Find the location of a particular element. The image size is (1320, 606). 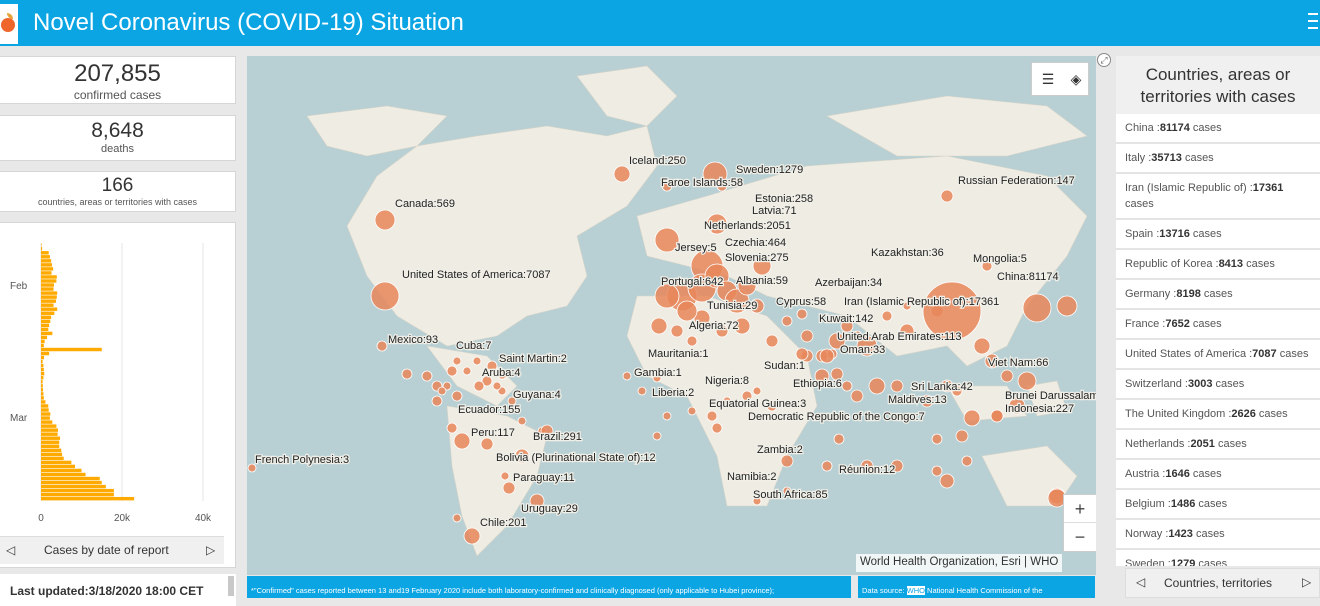

chart-prev-button: ◁ is located at coordinates (11, 550).